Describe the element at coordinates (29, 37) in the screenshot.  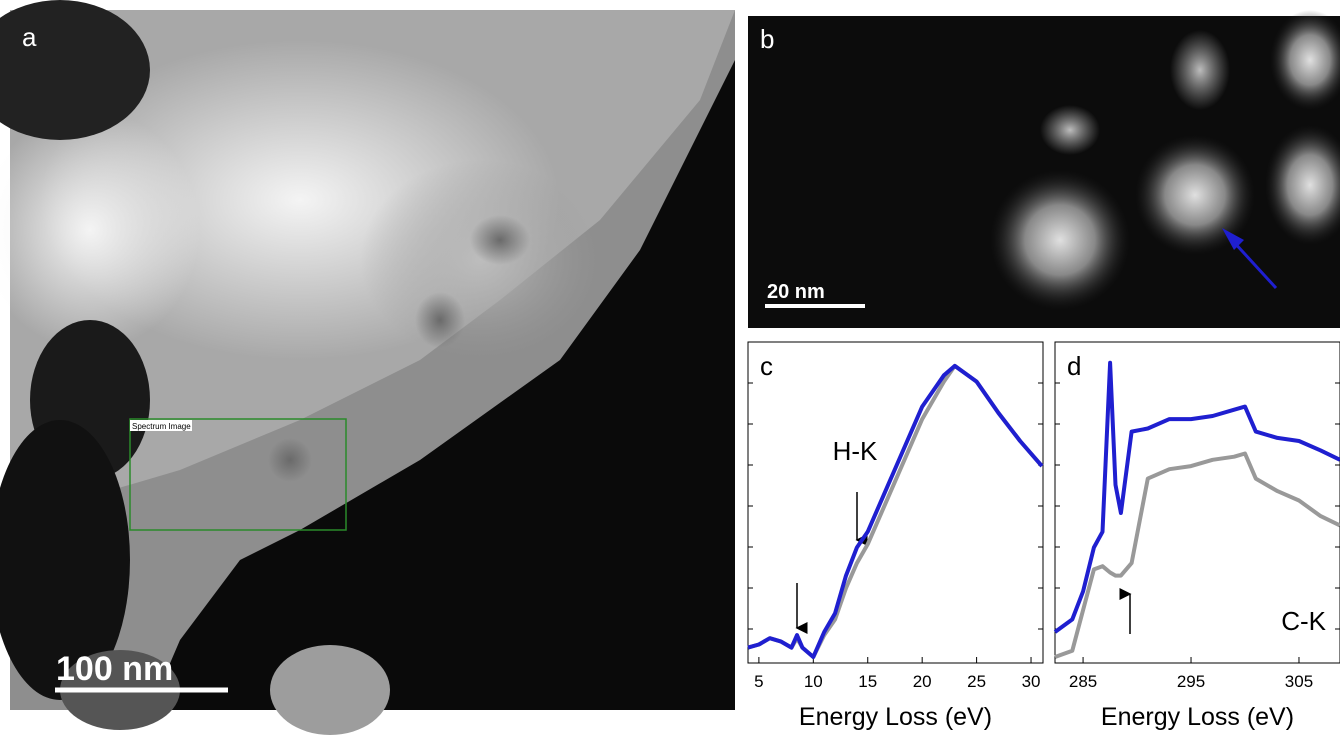
I see `panel-label: a` at that location.